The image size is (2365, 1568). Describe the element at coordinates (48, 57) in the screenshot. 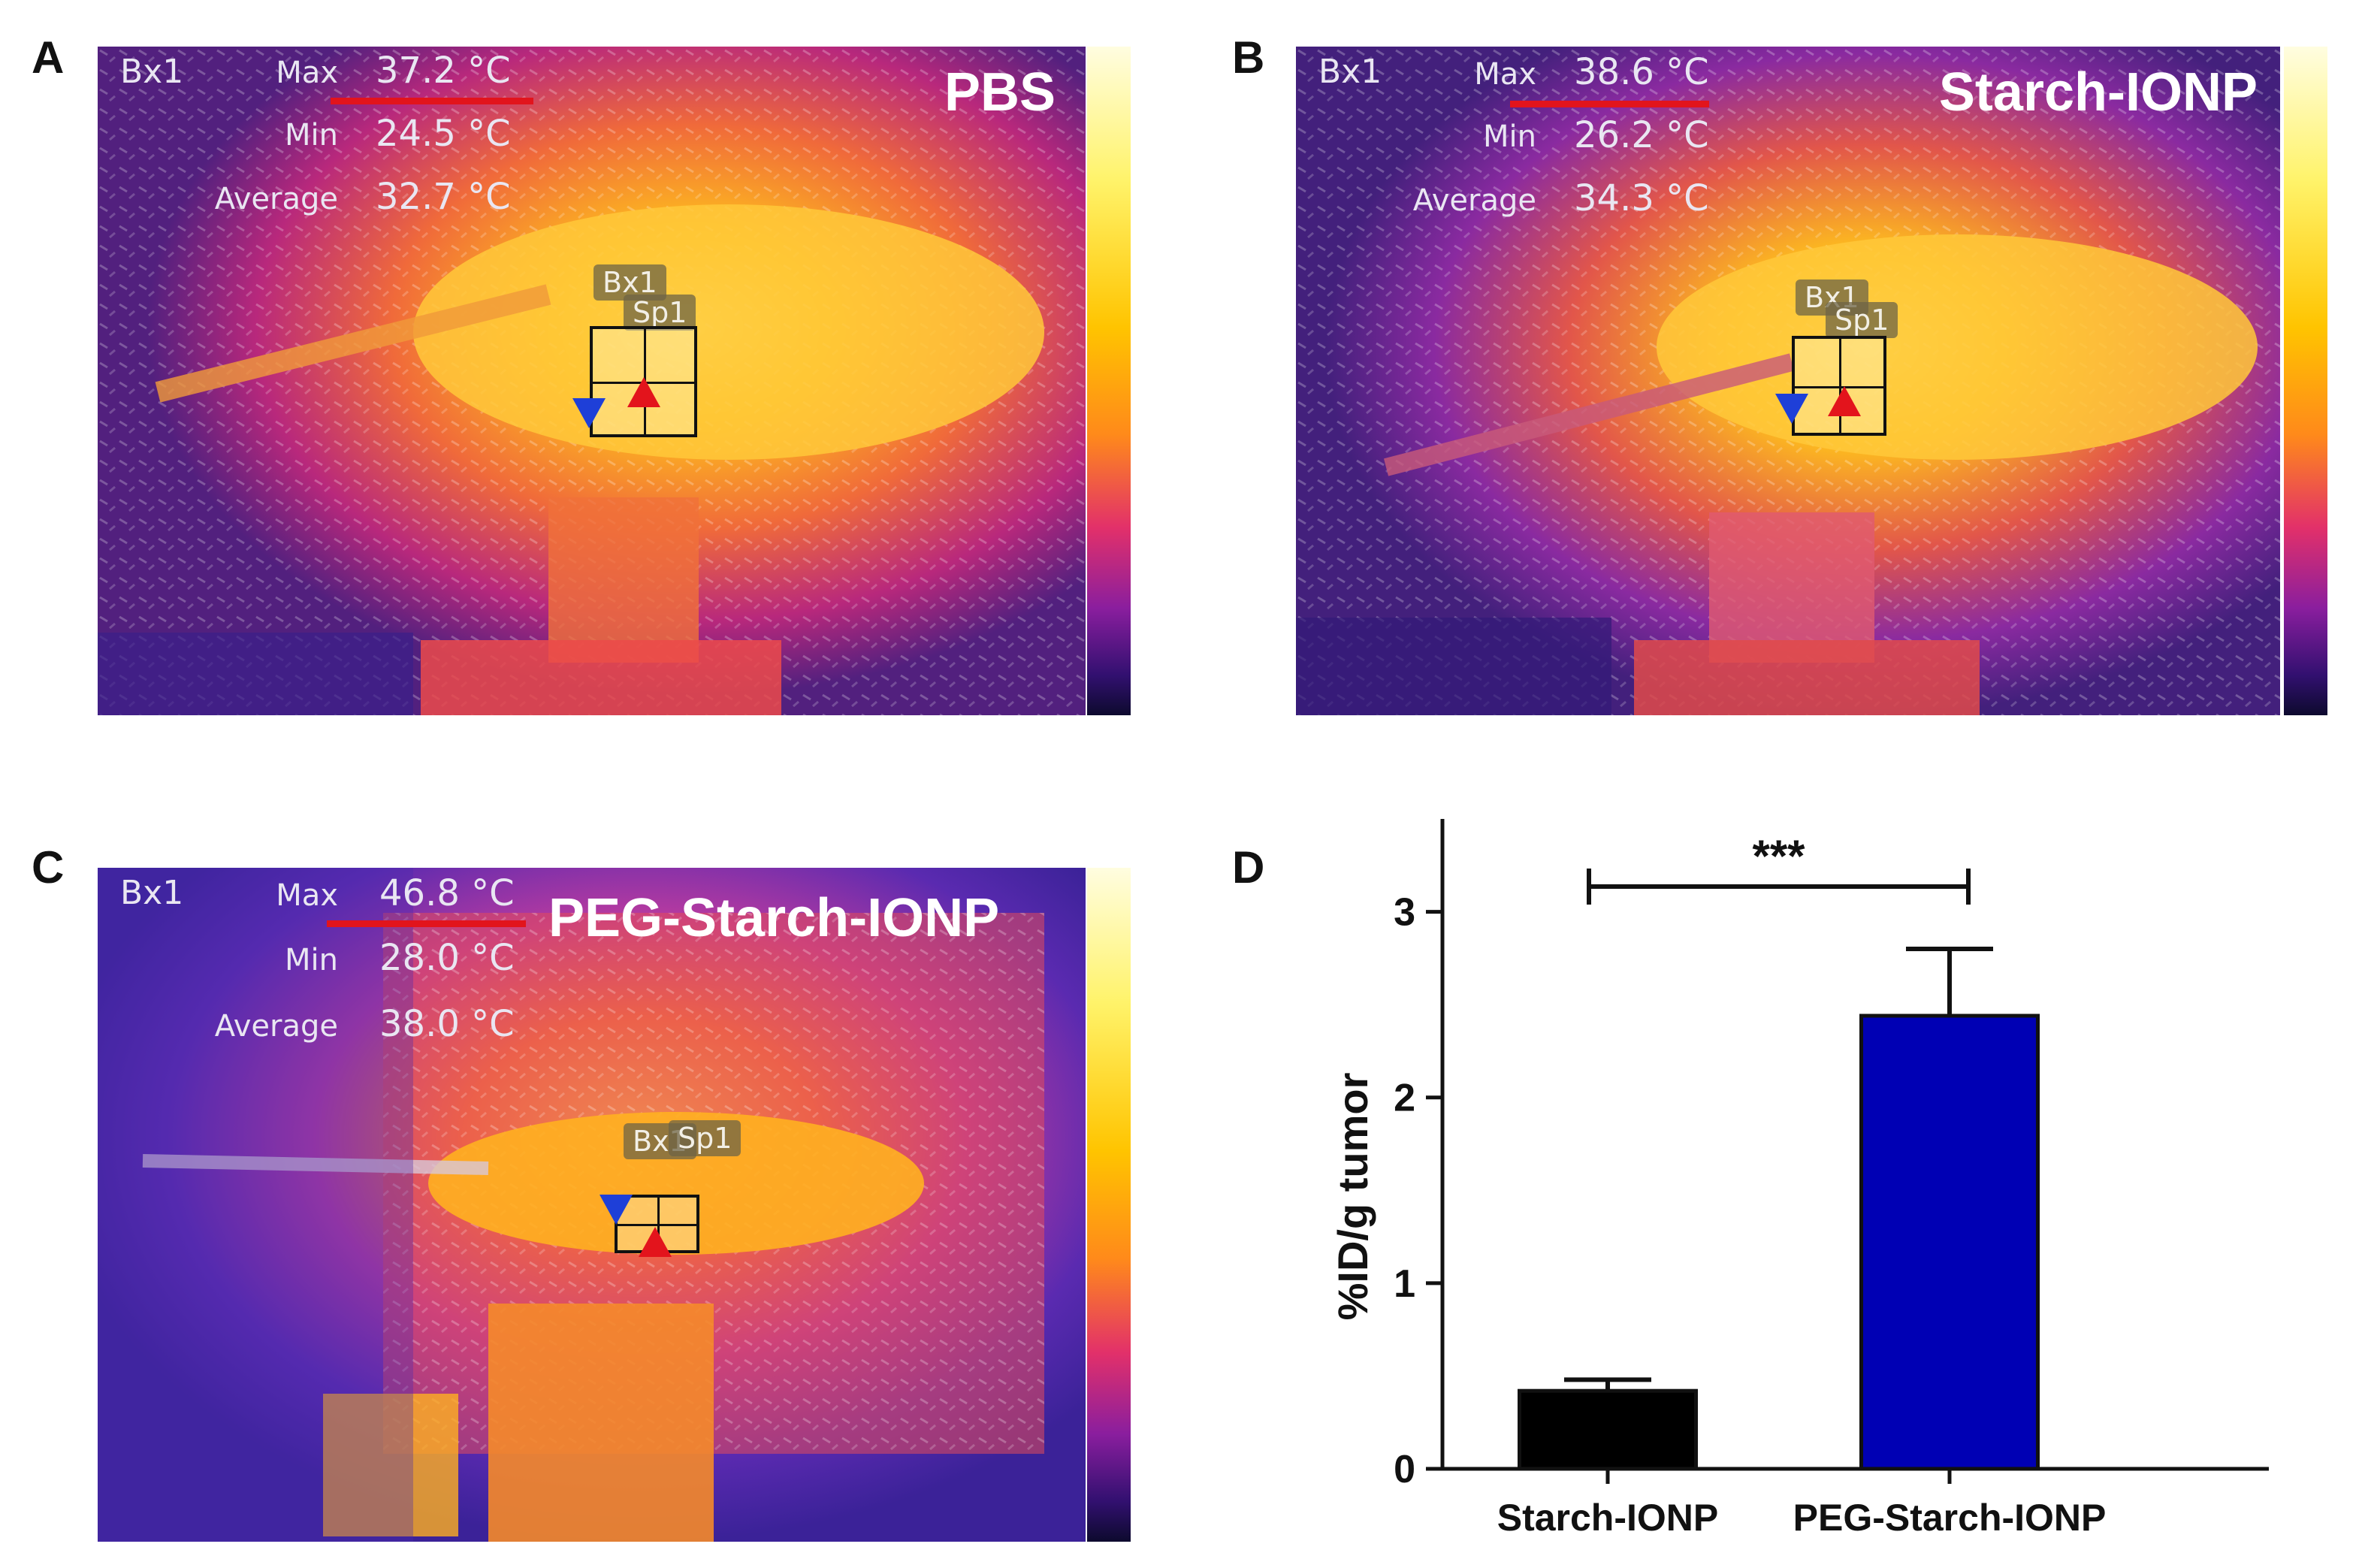

I see `panel-letter-a: A` at that location.